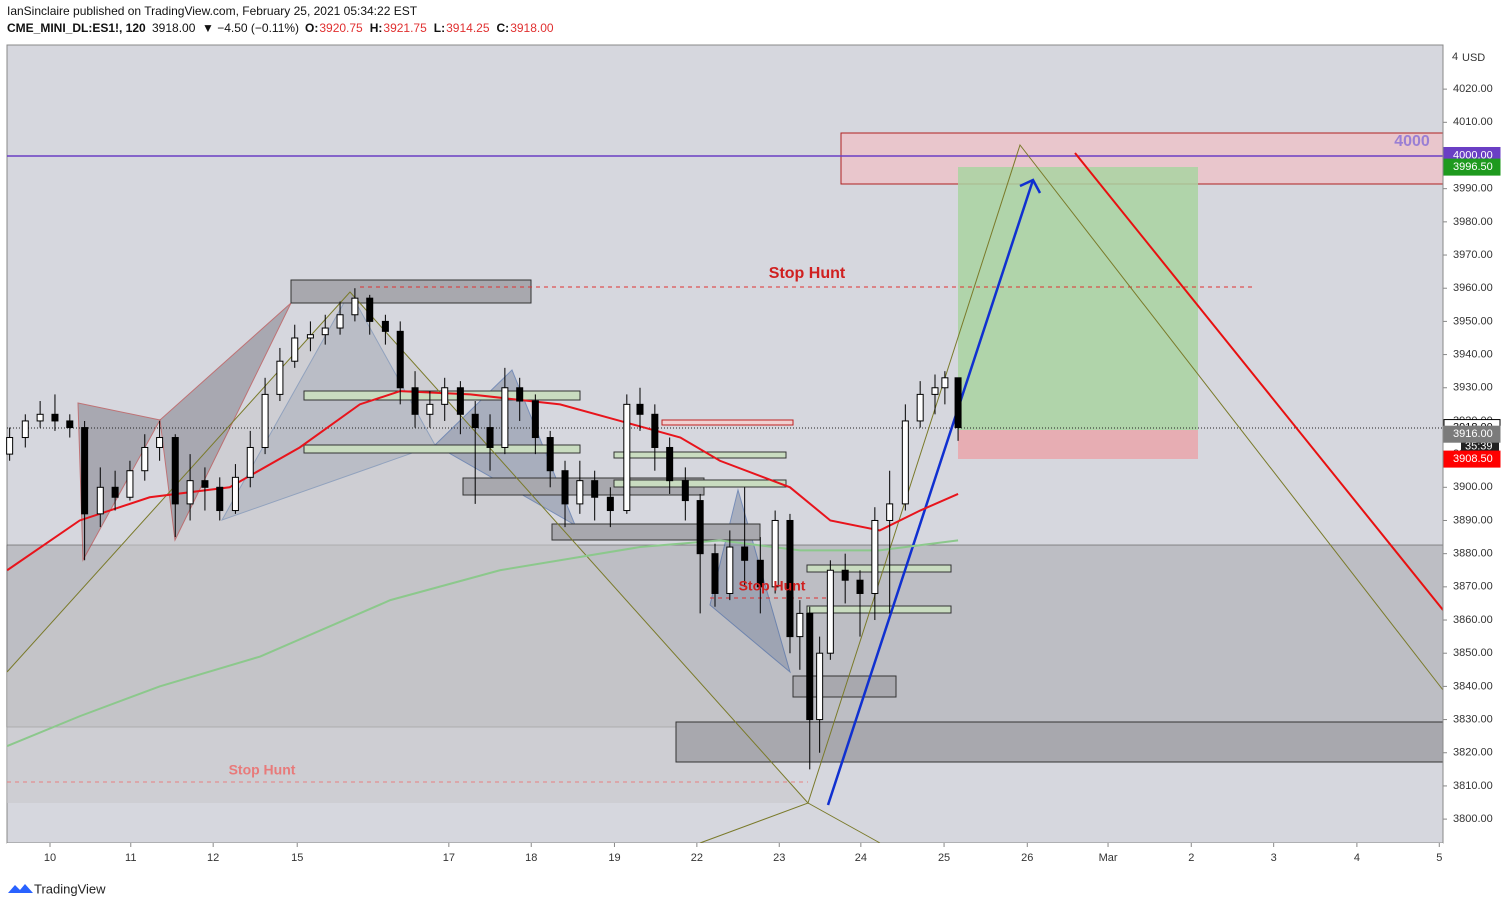  What do you see at coordinates (697, 858) in the screenshot?
I see `x-tick-label: 22` at bounding box center [697, 858].